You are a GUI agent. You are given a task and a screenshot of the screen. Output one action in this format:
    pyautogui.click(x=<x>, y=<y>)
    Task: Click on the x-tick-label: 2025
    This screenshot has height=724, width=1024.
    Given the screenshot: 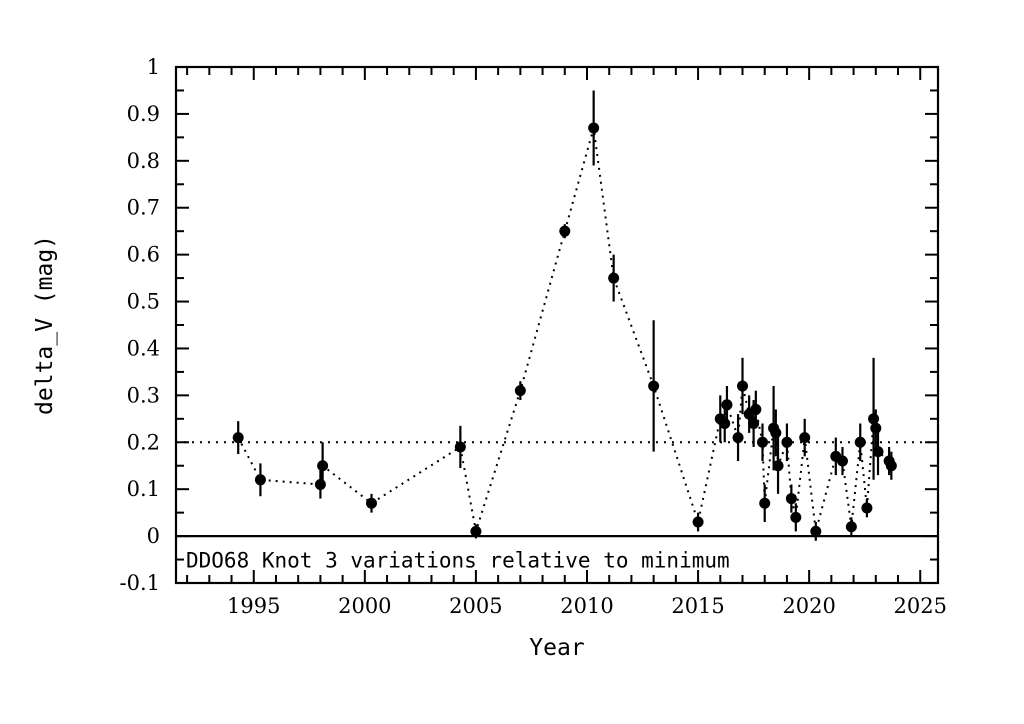 What is the action you would take?
    pyautogui.click(x=920, y=606)
    